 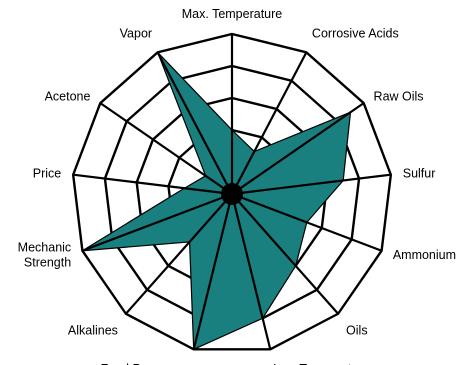 I want to click on axis-label-line: Low Temperatures, so click(x=324, y=363).